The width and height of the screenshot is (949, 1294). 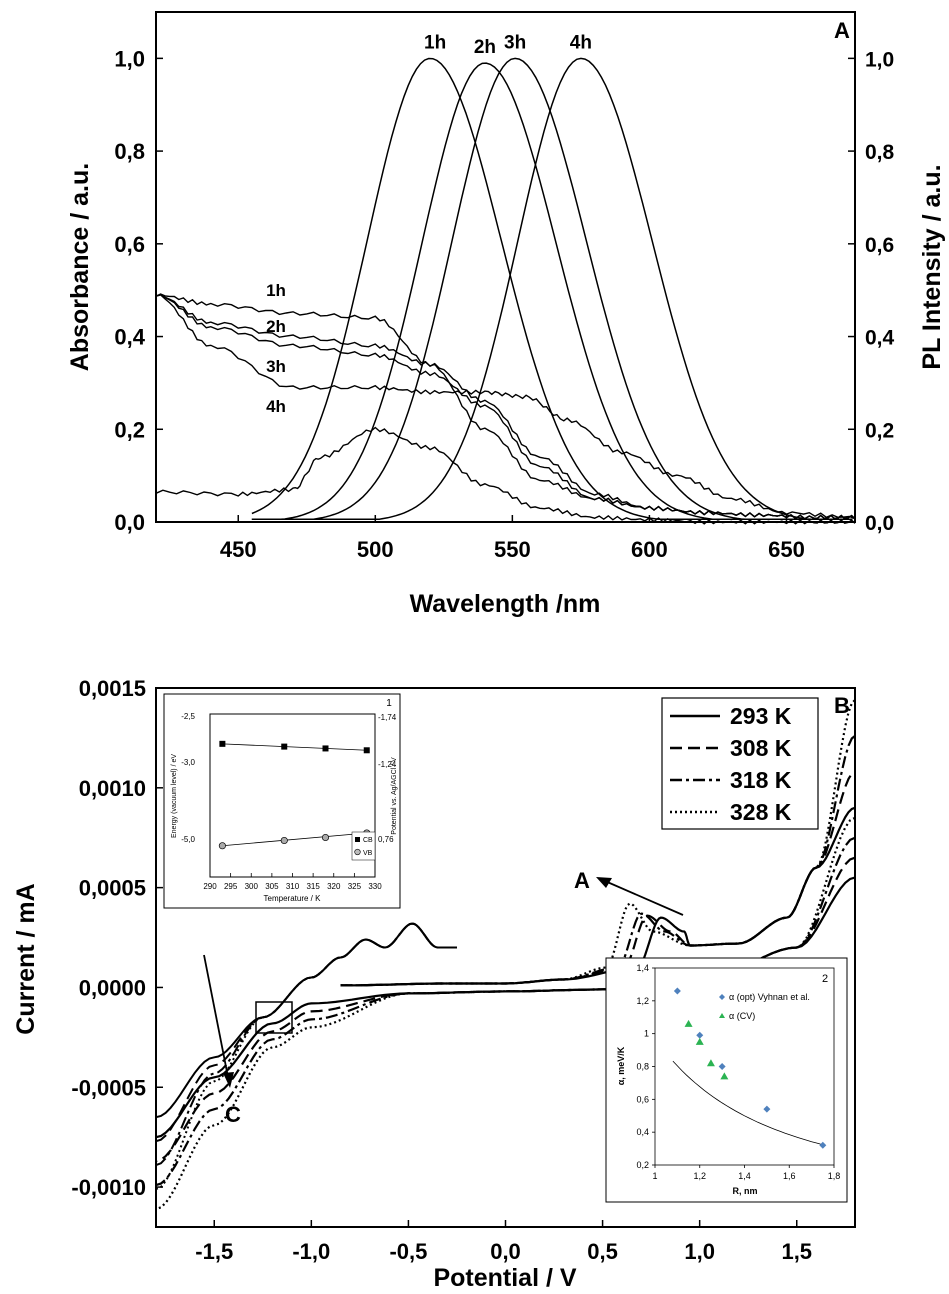 What do you see at coordinates (435, 42) in the screenshot?
I see `pl-label-1h: 1h` at bounding box center [435, 42].